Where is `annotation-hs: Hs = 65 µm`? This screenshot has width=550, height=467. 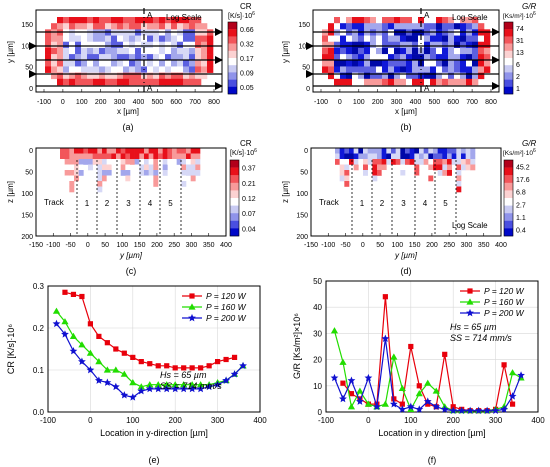 annotation-hs: Hs = 65 µm is located at coordinates (183, 375).